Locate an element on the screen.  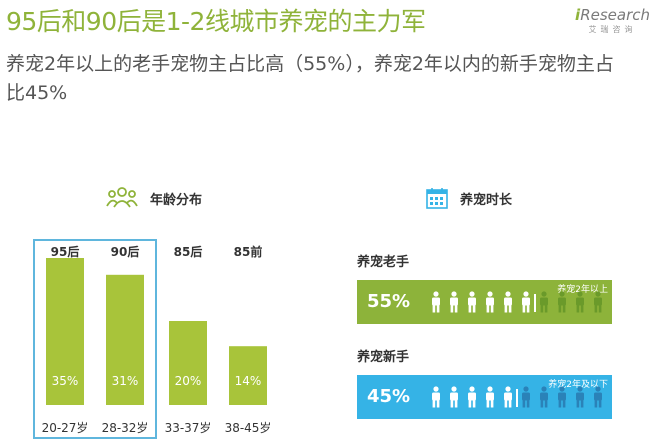
age-range-label: 20-27岁 is located at coordinates (65, 427).